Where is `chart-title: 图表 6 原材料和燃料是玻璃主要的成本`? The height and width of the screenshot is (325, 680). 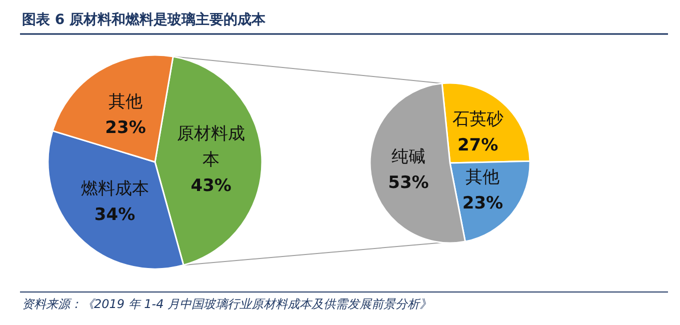
chart-title: 图表 6 原材料和燃料是玻璃主要的成本 is located at coordinates (144, 19).